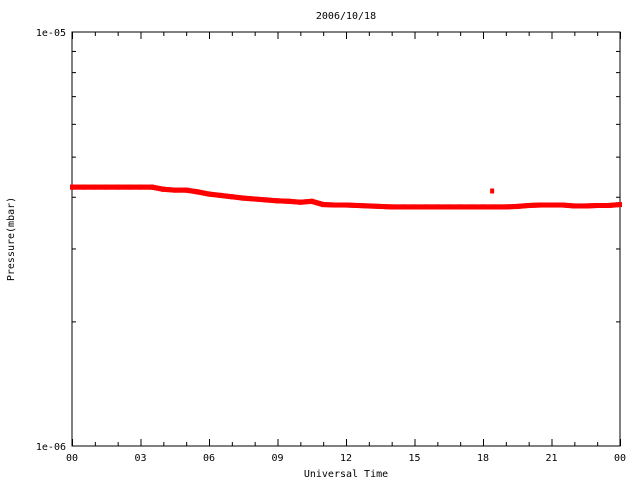  I want to click on x-tick-label: 18, so click(483, 458).